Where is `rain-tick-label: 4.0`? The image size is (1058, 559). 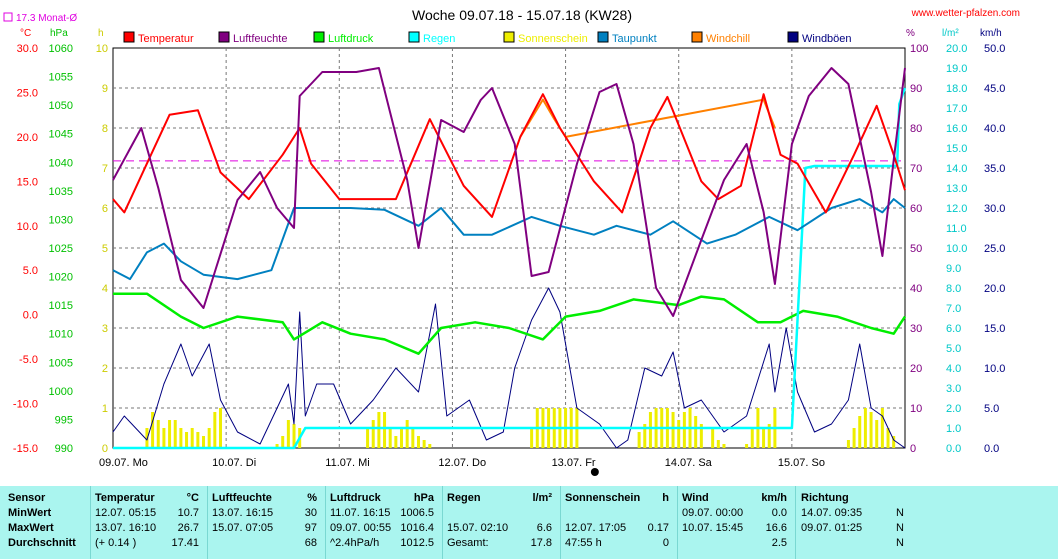
rain-tick-label: 4.0 is located at coordinates (953, 369).